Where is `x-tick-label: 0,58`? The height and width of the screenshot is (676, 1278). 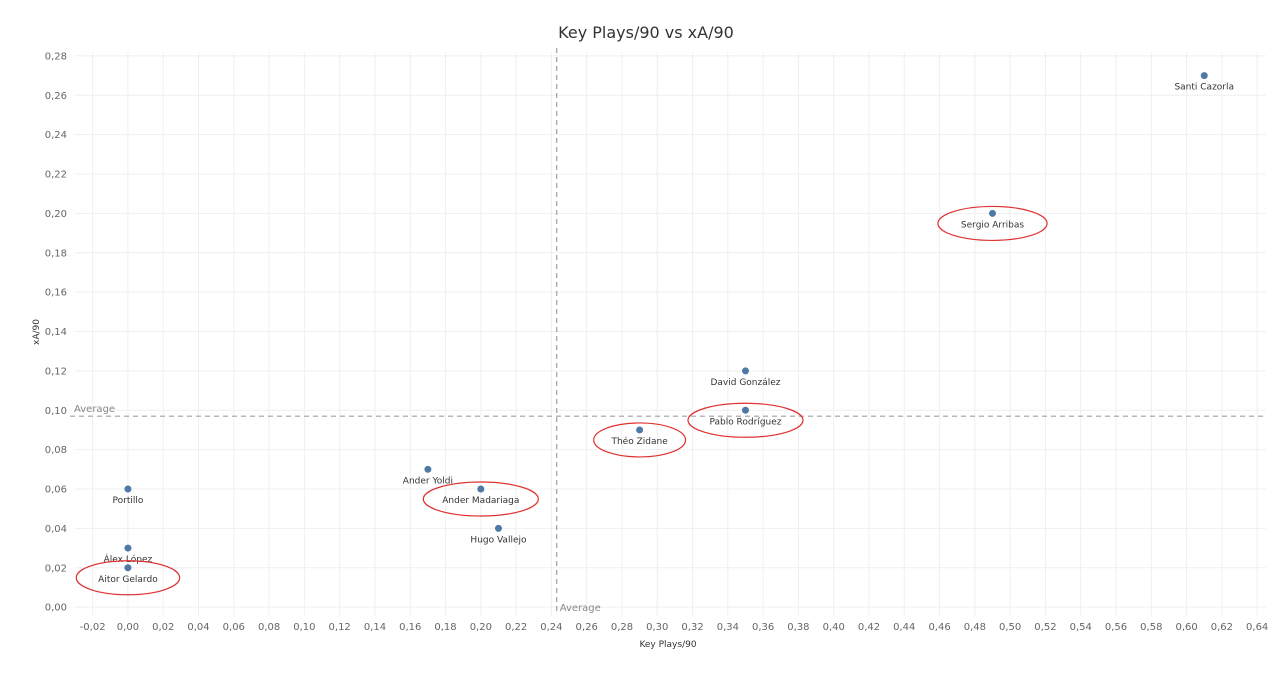
x-tick-label: 0,58 is located at coordinates (1151, 627).